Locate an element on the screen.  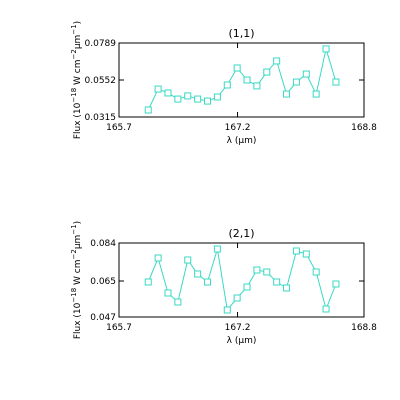
y-tick-label: 0.0552 is located at coordinates (101, 81).